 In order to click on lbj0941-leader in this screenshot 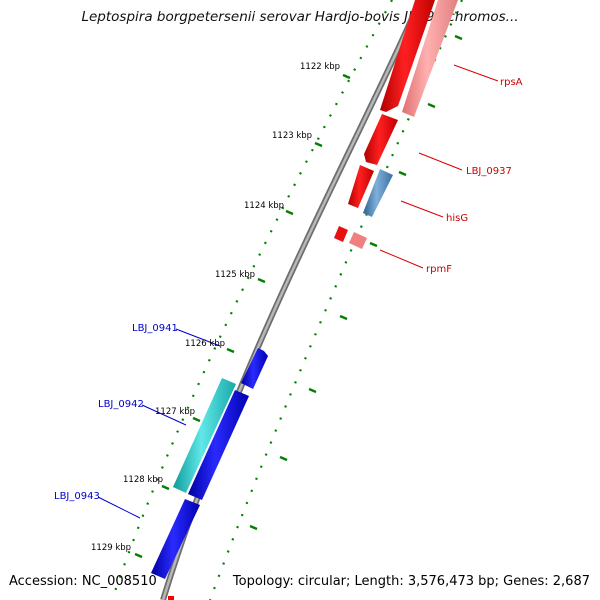, I will do `click(198, 337)`.